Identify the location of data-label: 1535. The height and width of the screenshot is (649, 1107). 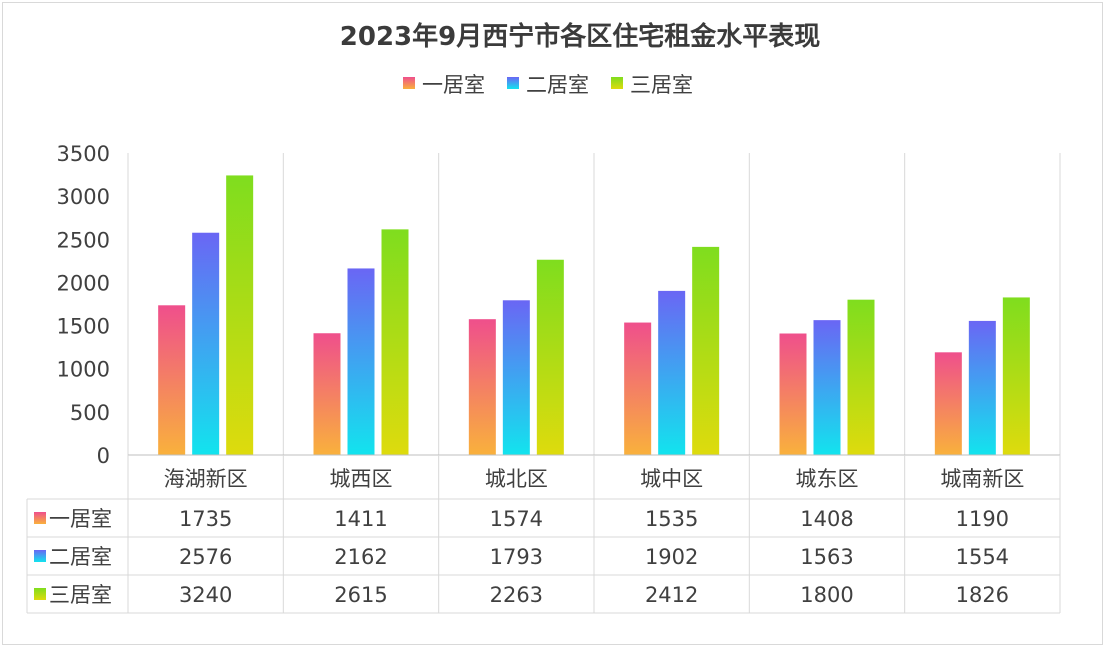
(671, 519).